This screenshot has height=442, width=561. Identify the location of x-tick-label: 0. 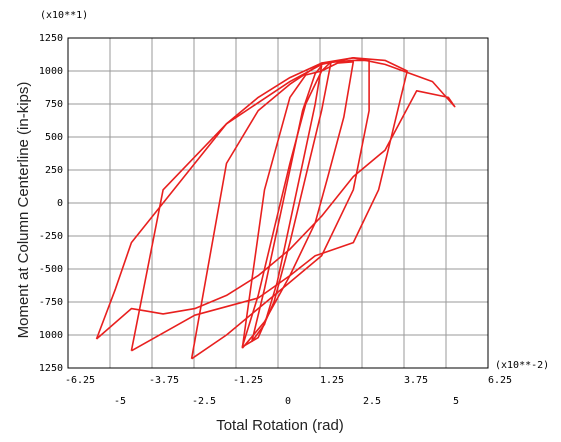
(288, 401).